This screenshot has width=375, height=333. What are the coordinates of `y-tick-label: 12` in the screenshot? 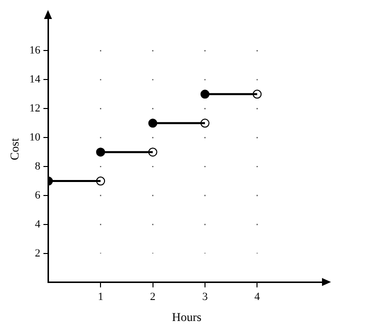 It's located at (34, 108).